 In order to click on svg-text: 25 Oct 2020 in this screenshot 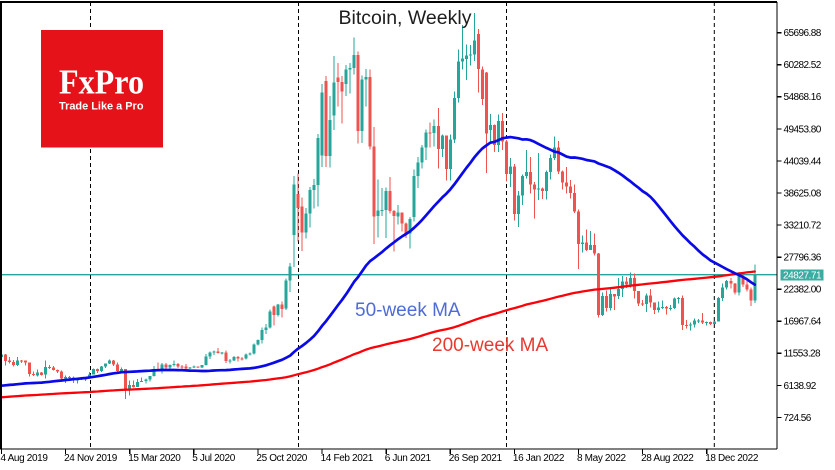, I will do `click(281, 458)`.